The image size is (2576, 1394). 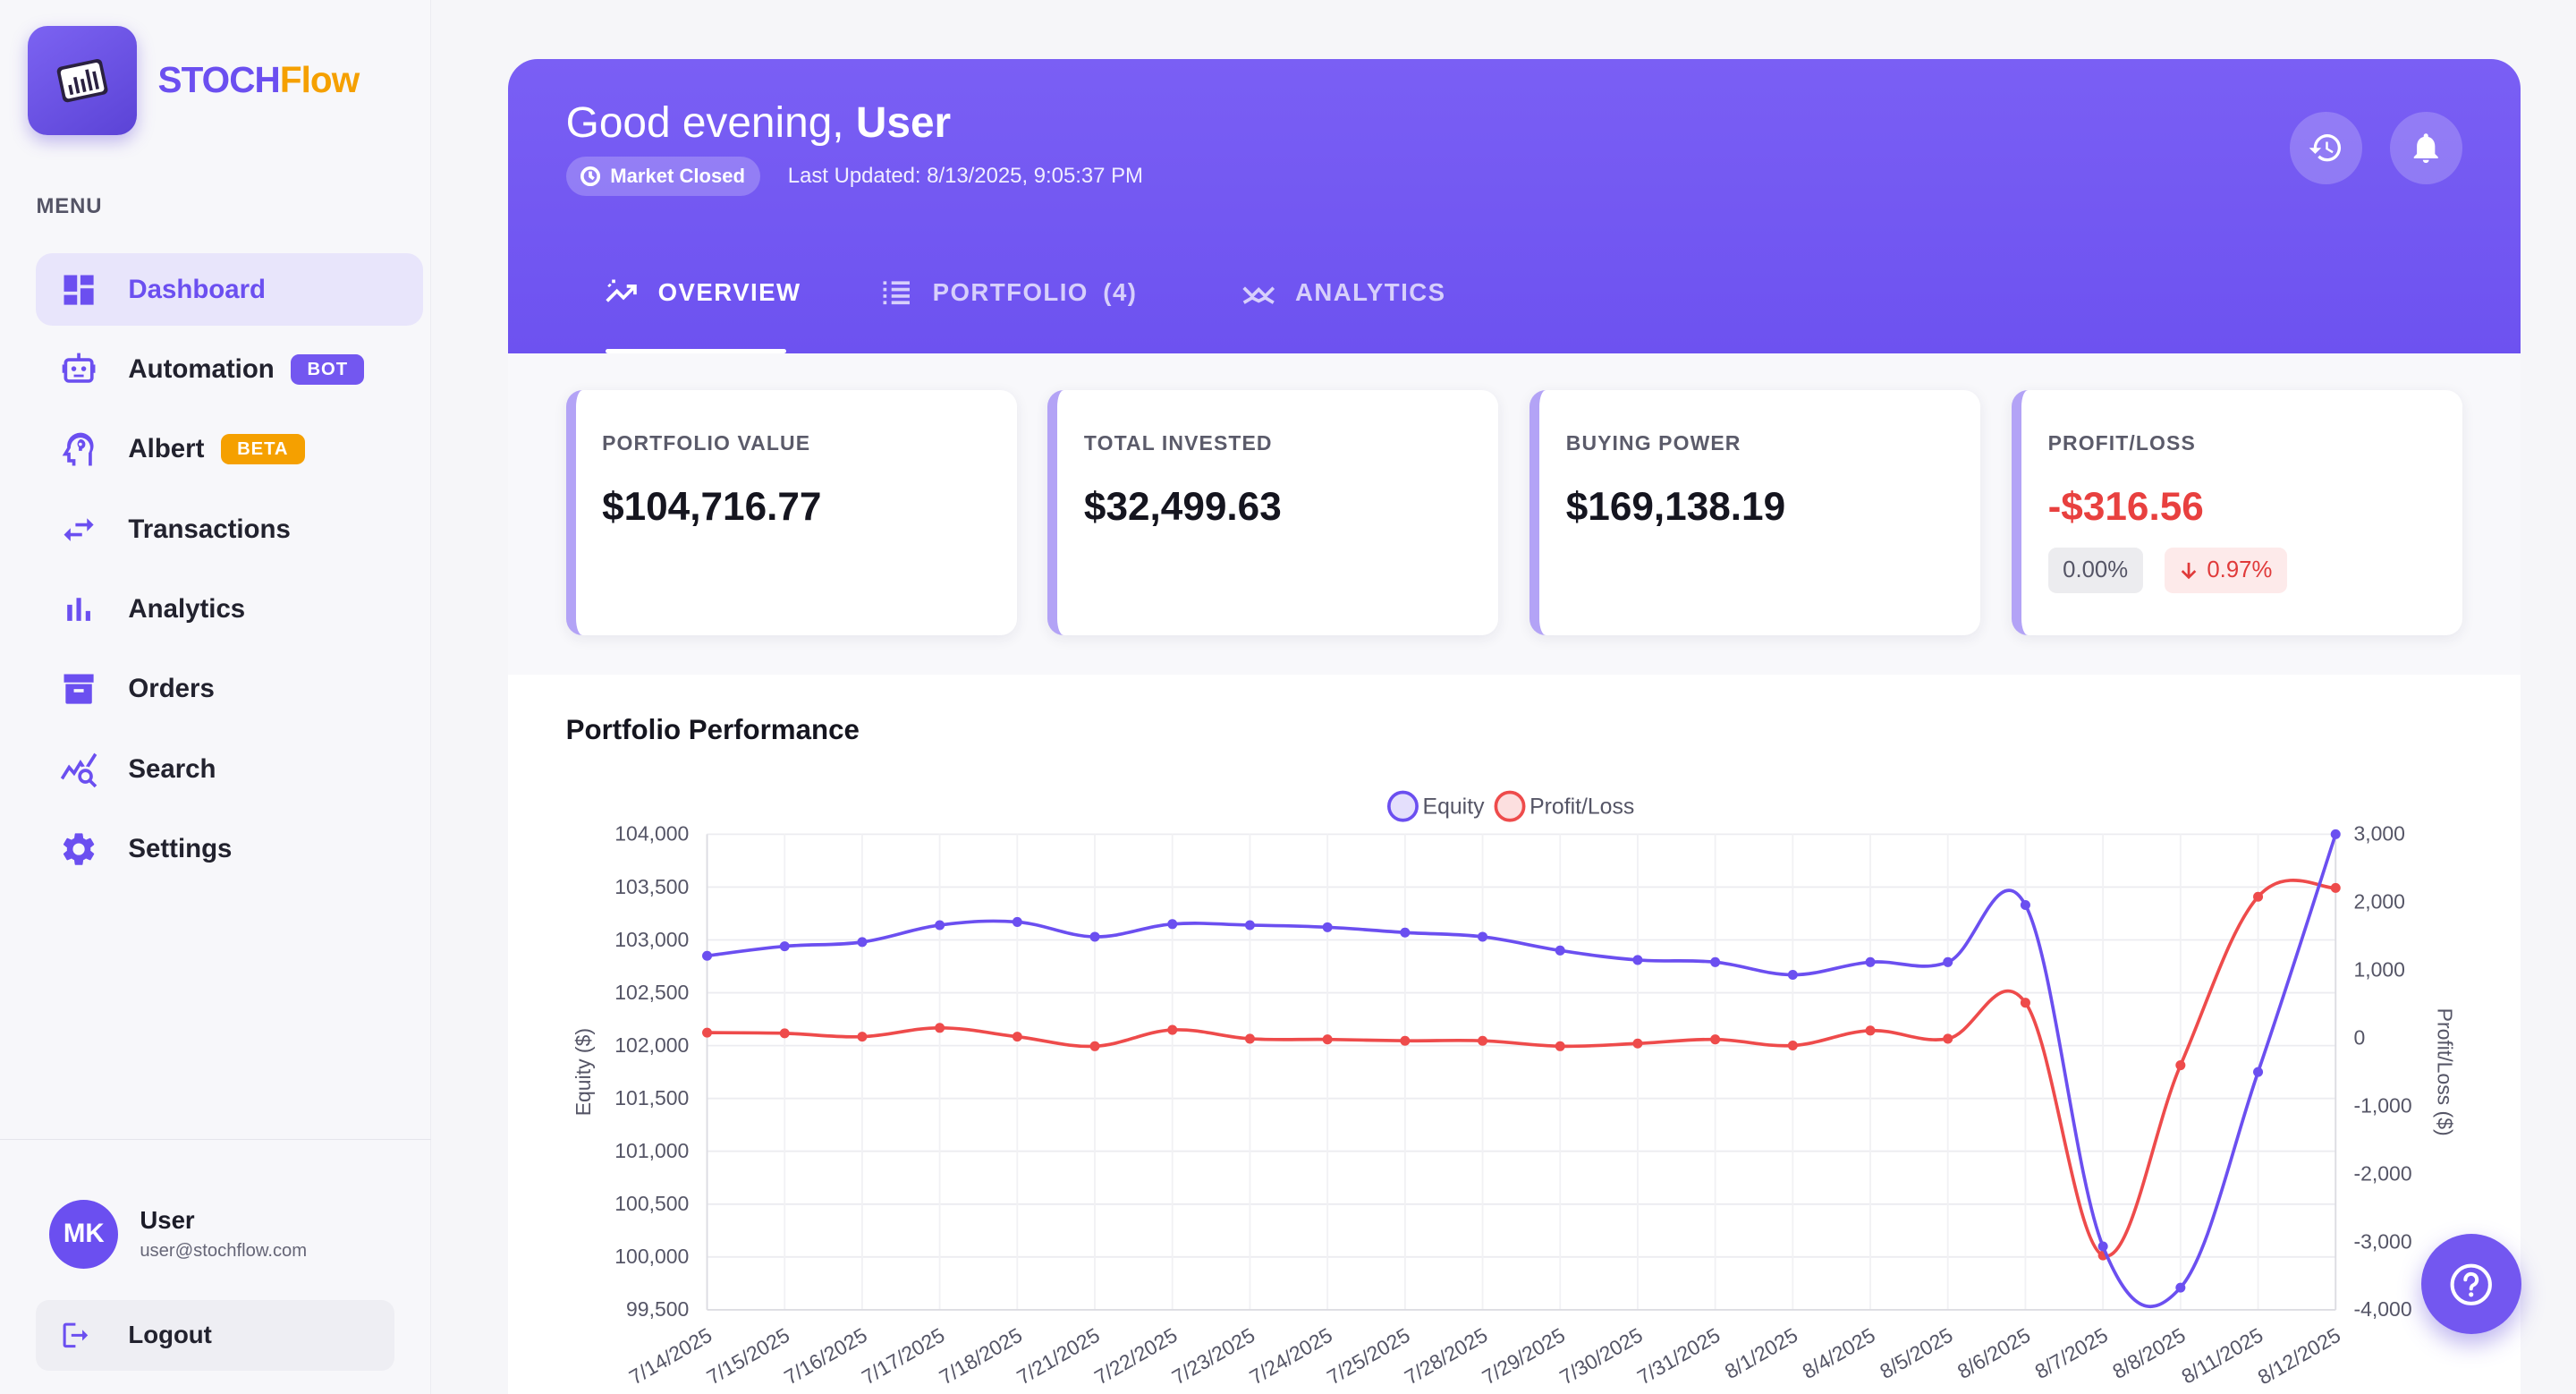 I want to click on stat-value: $32,499.63, so click(x=1182, y=507).